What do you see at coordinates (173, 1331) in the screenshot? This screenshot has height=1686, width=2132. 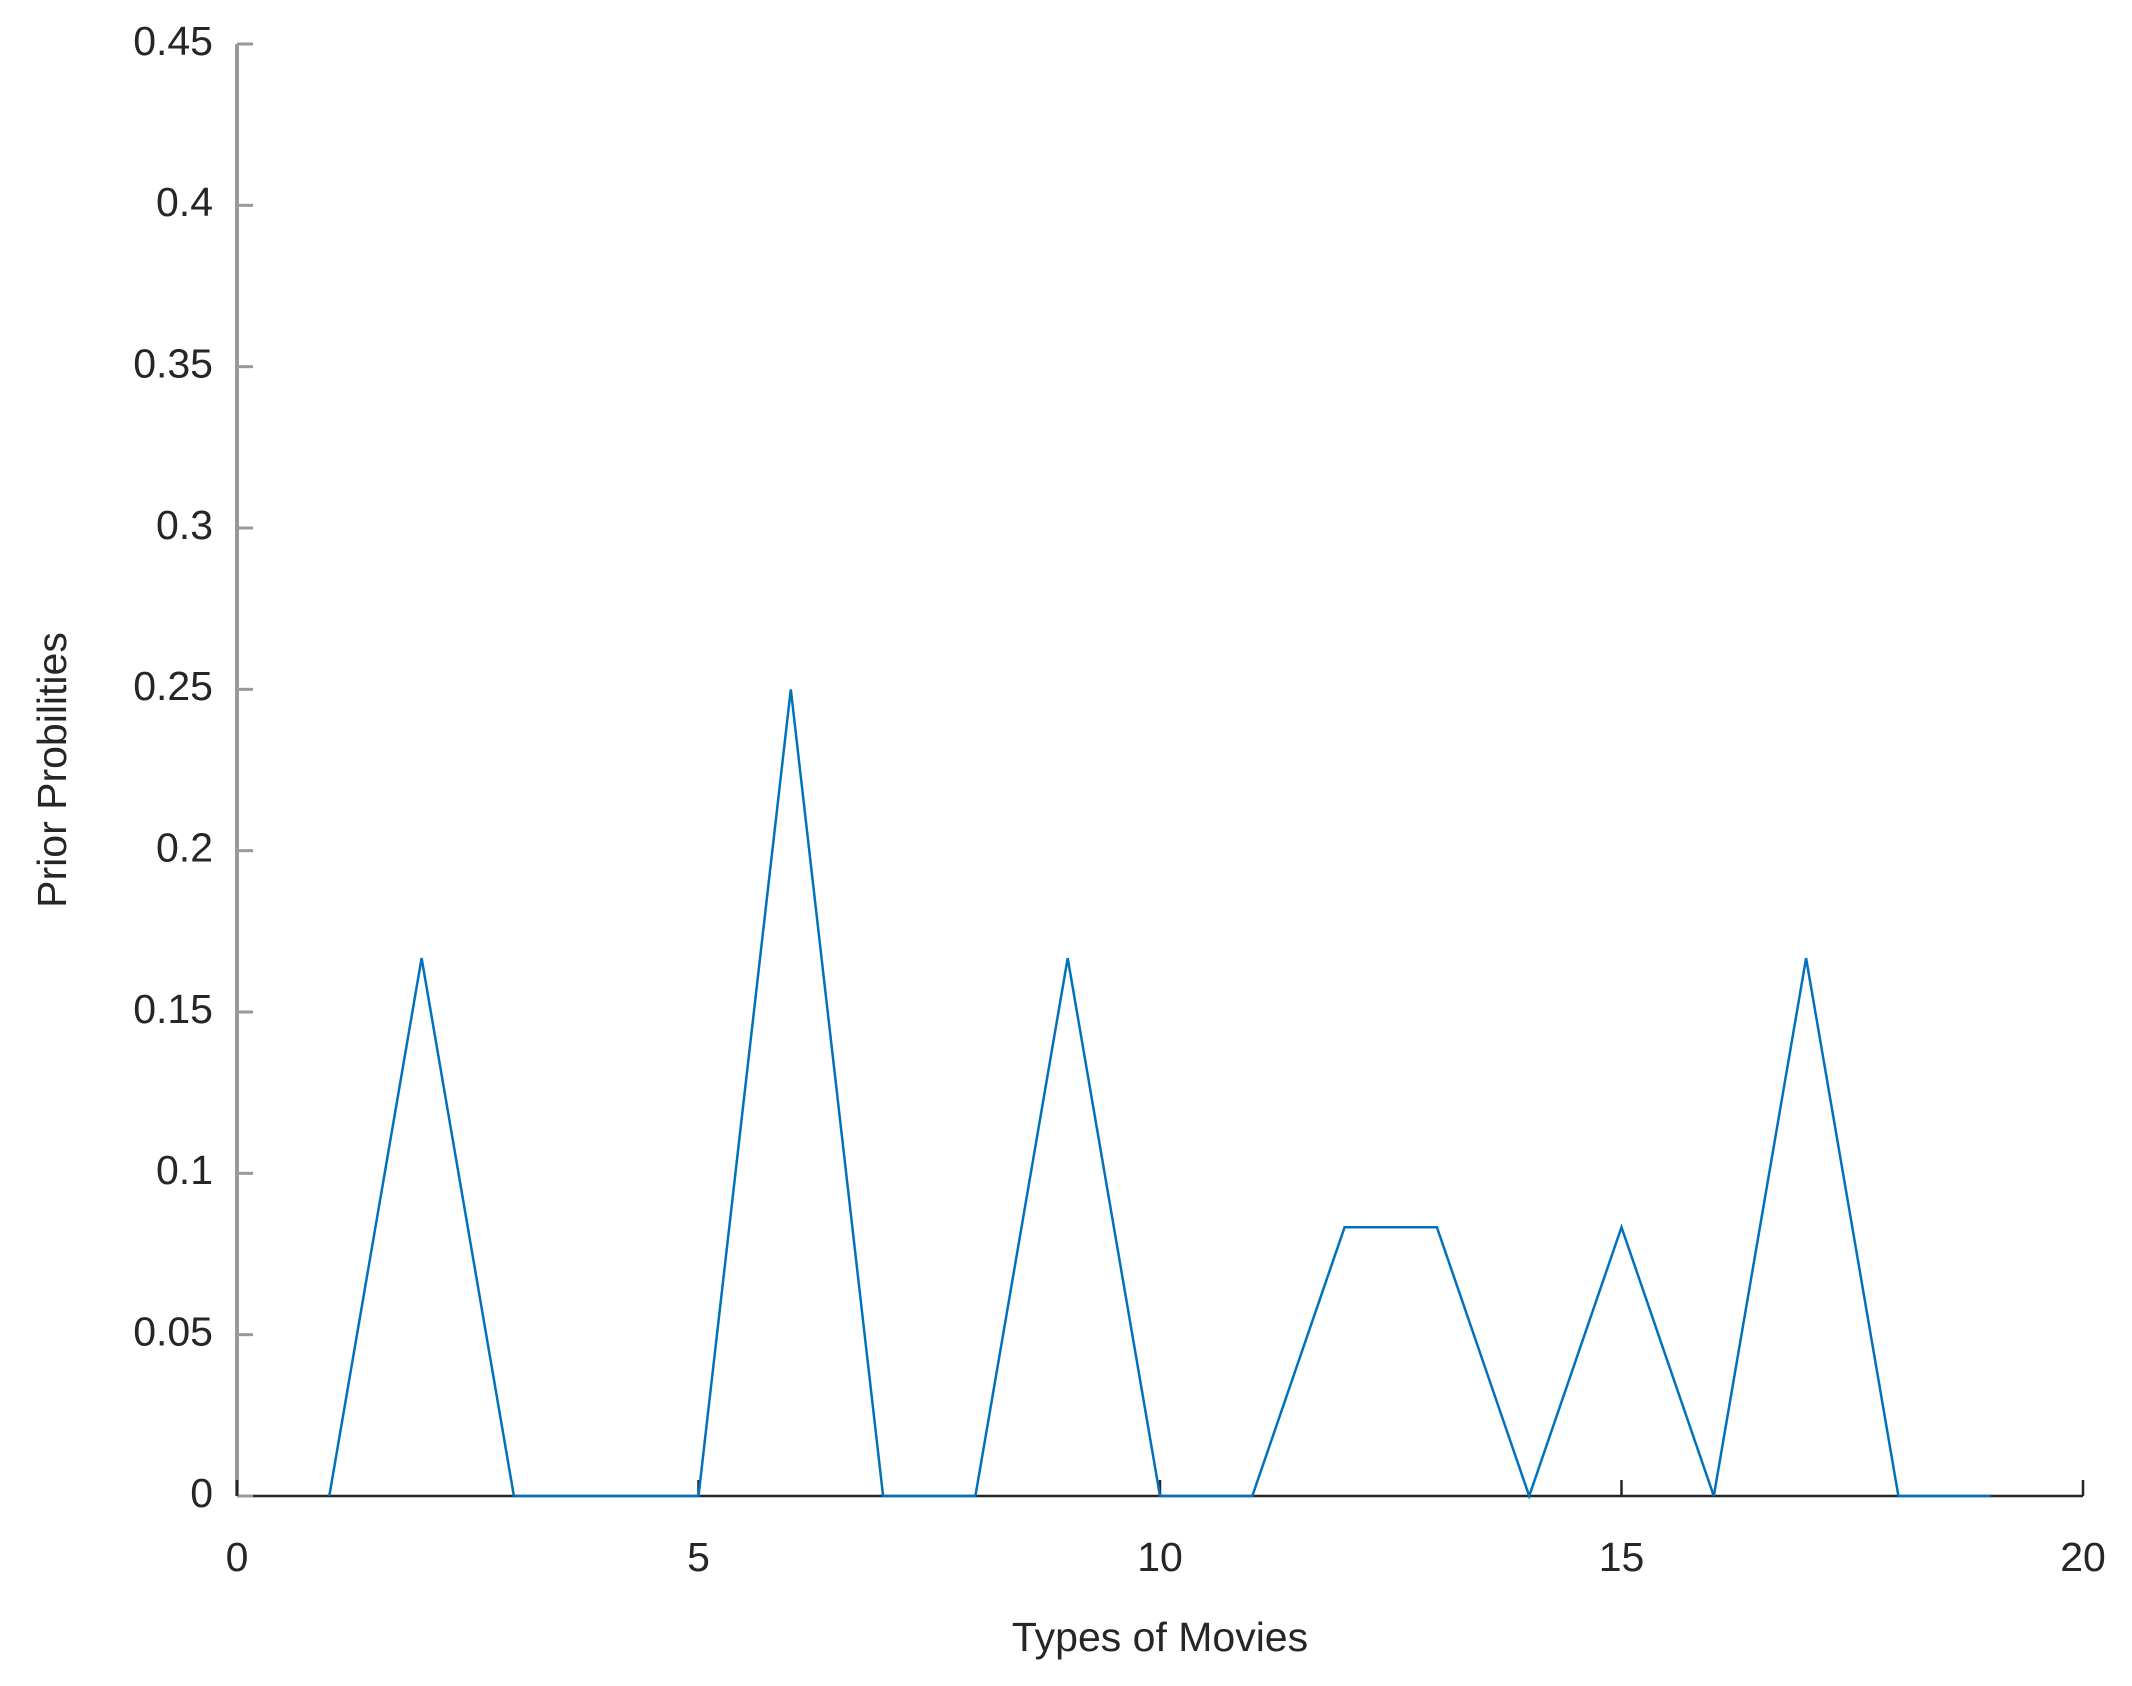 I see `y-tick-label: 0.05` at bounding box center [173, 1331].